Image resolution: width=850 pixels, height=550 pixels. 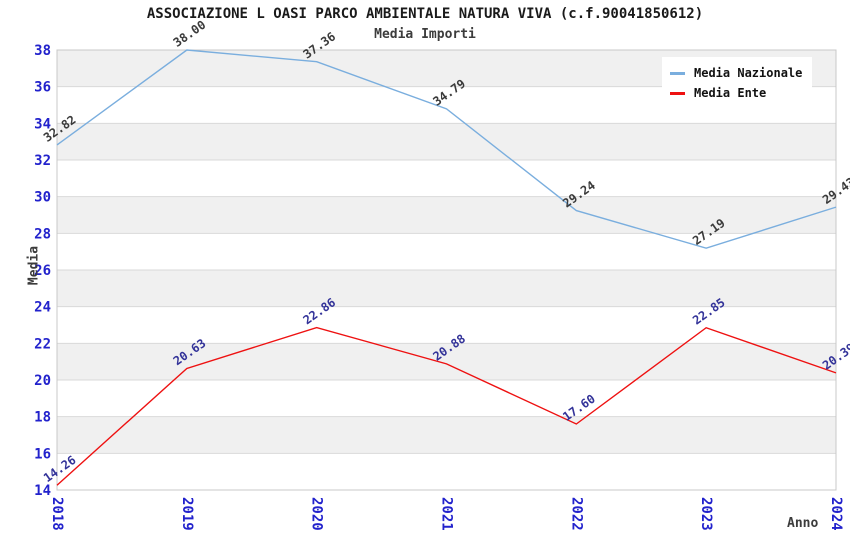 What do you see at coordinates (677, 93) in the screenshot?
I see `legend-swatch-ente-icon` at bounding box center [677, 93].